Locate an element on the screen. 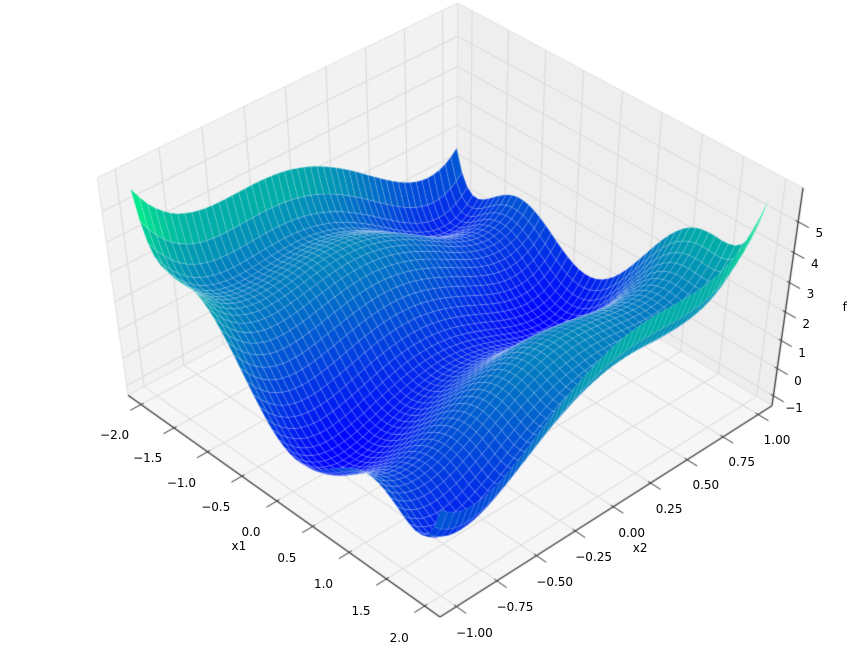 The height and width of the screenshot is (655, 861). x2-tick-label: 0.00 is located at coordinates (632, 532).